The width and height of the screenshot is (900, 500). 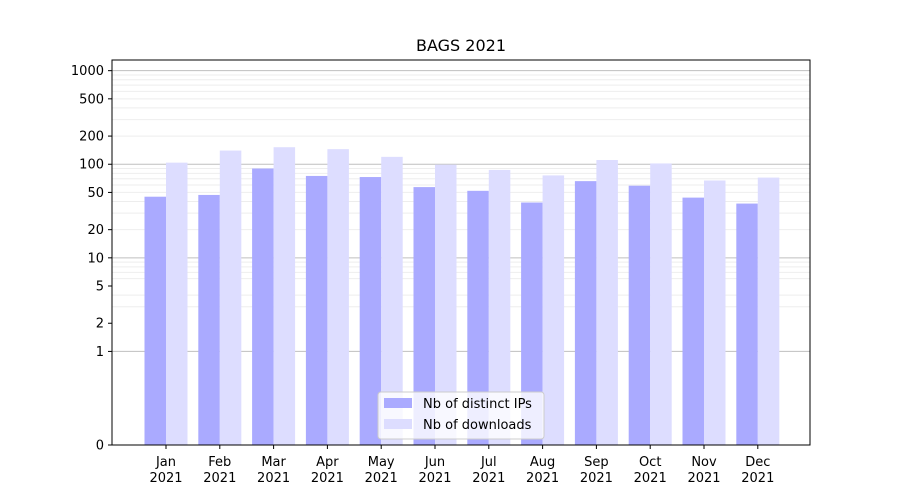 I want to click on y-tick-label: 1000, so click(x=87, y=71).